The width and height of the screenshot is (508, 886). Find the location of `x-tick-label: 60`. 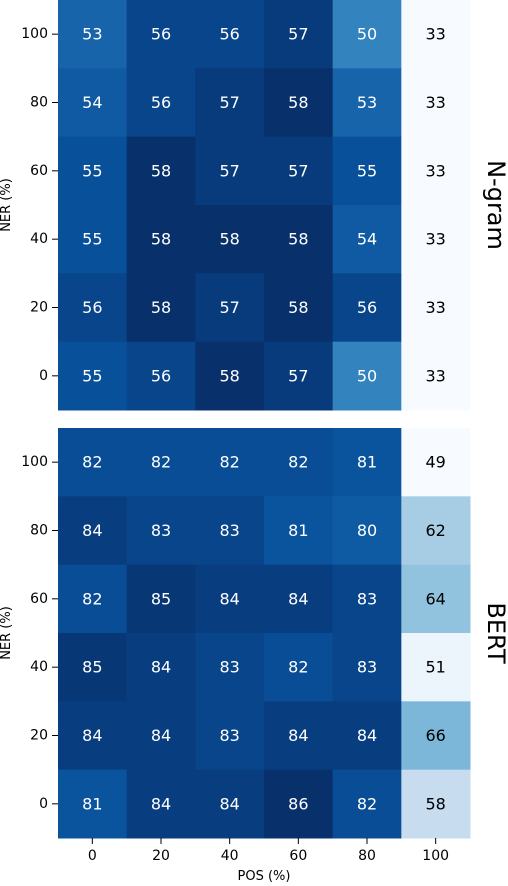

x-tick-label: 60 is located at coordinates (298, 856).